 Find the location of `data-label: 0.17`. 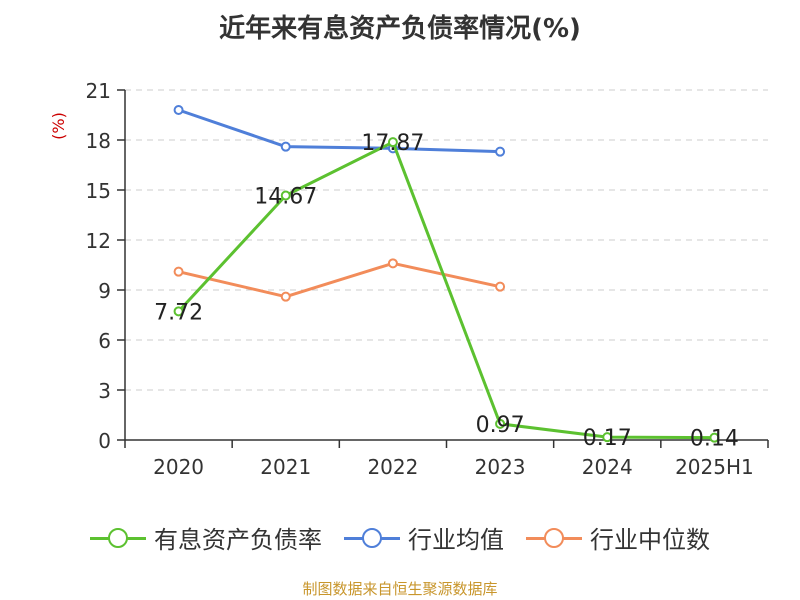

data-label: 0.17 is located at coordinates (607, 438).